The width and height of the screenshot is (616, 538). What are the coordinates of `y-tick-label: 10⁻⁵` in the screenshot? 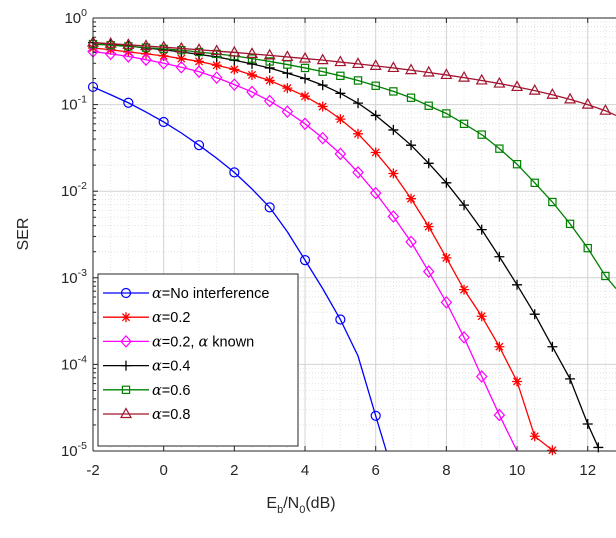 It's located at (74, 450).